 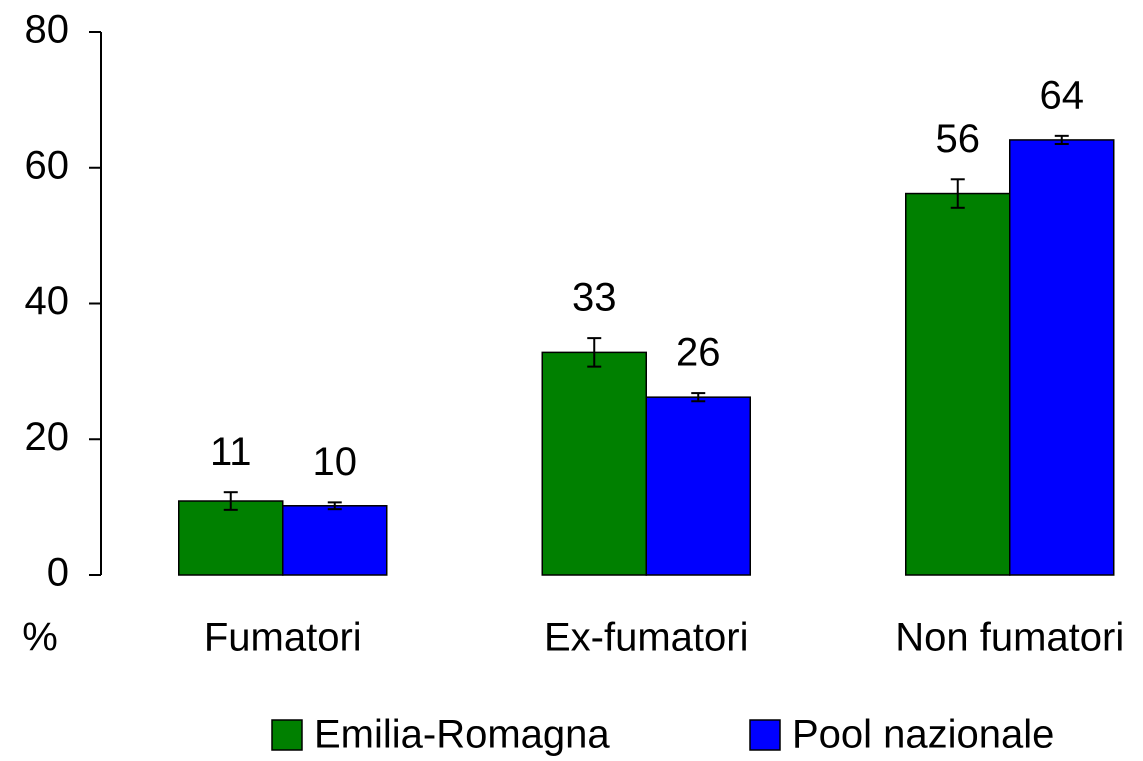 What do you see at coordinates (231, 452) in the screenshot?
I see `value-label: 11` at bounding box center [231, 452].